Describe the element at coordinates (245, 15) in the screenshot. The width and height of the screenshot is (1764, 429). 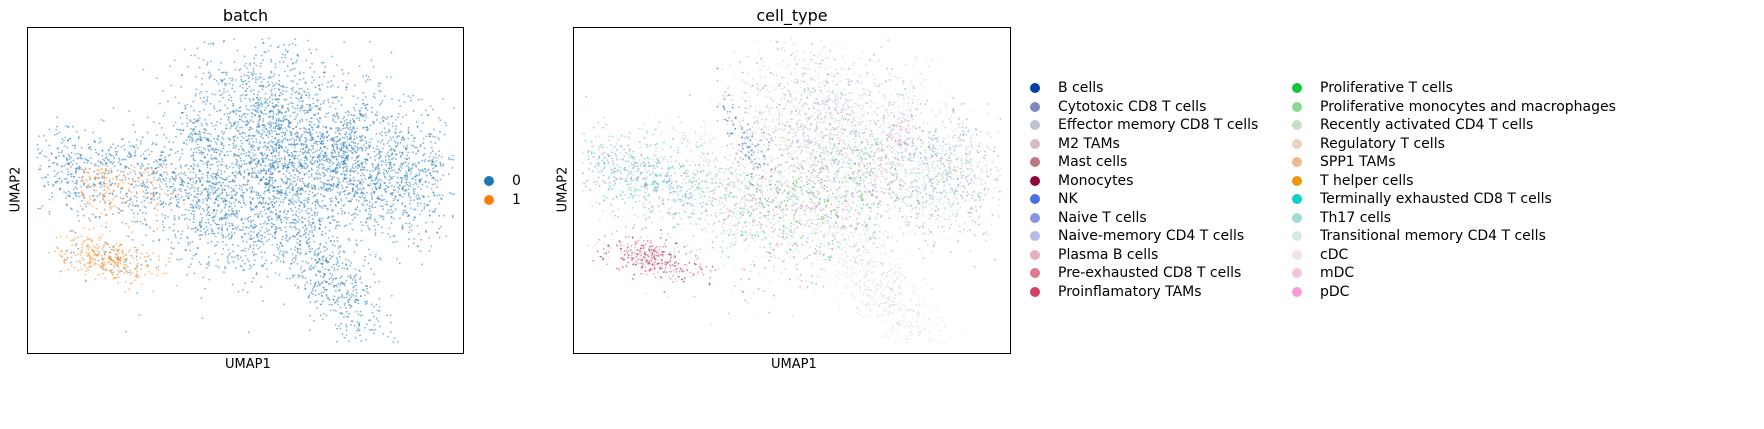
I see `batch-plot-title: batch` at that location.